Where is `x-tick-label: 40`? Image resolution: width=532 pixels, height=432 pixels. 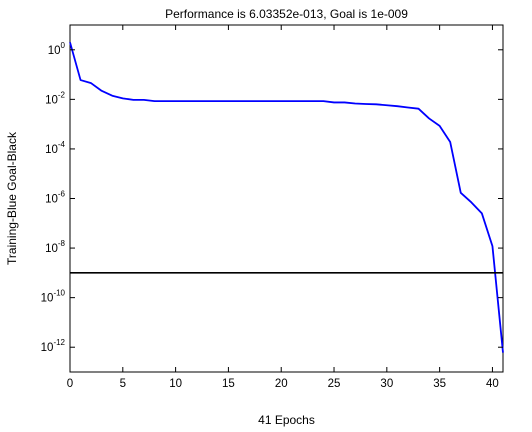 x-tick-label: 40 is located at coordinates (492, 384).